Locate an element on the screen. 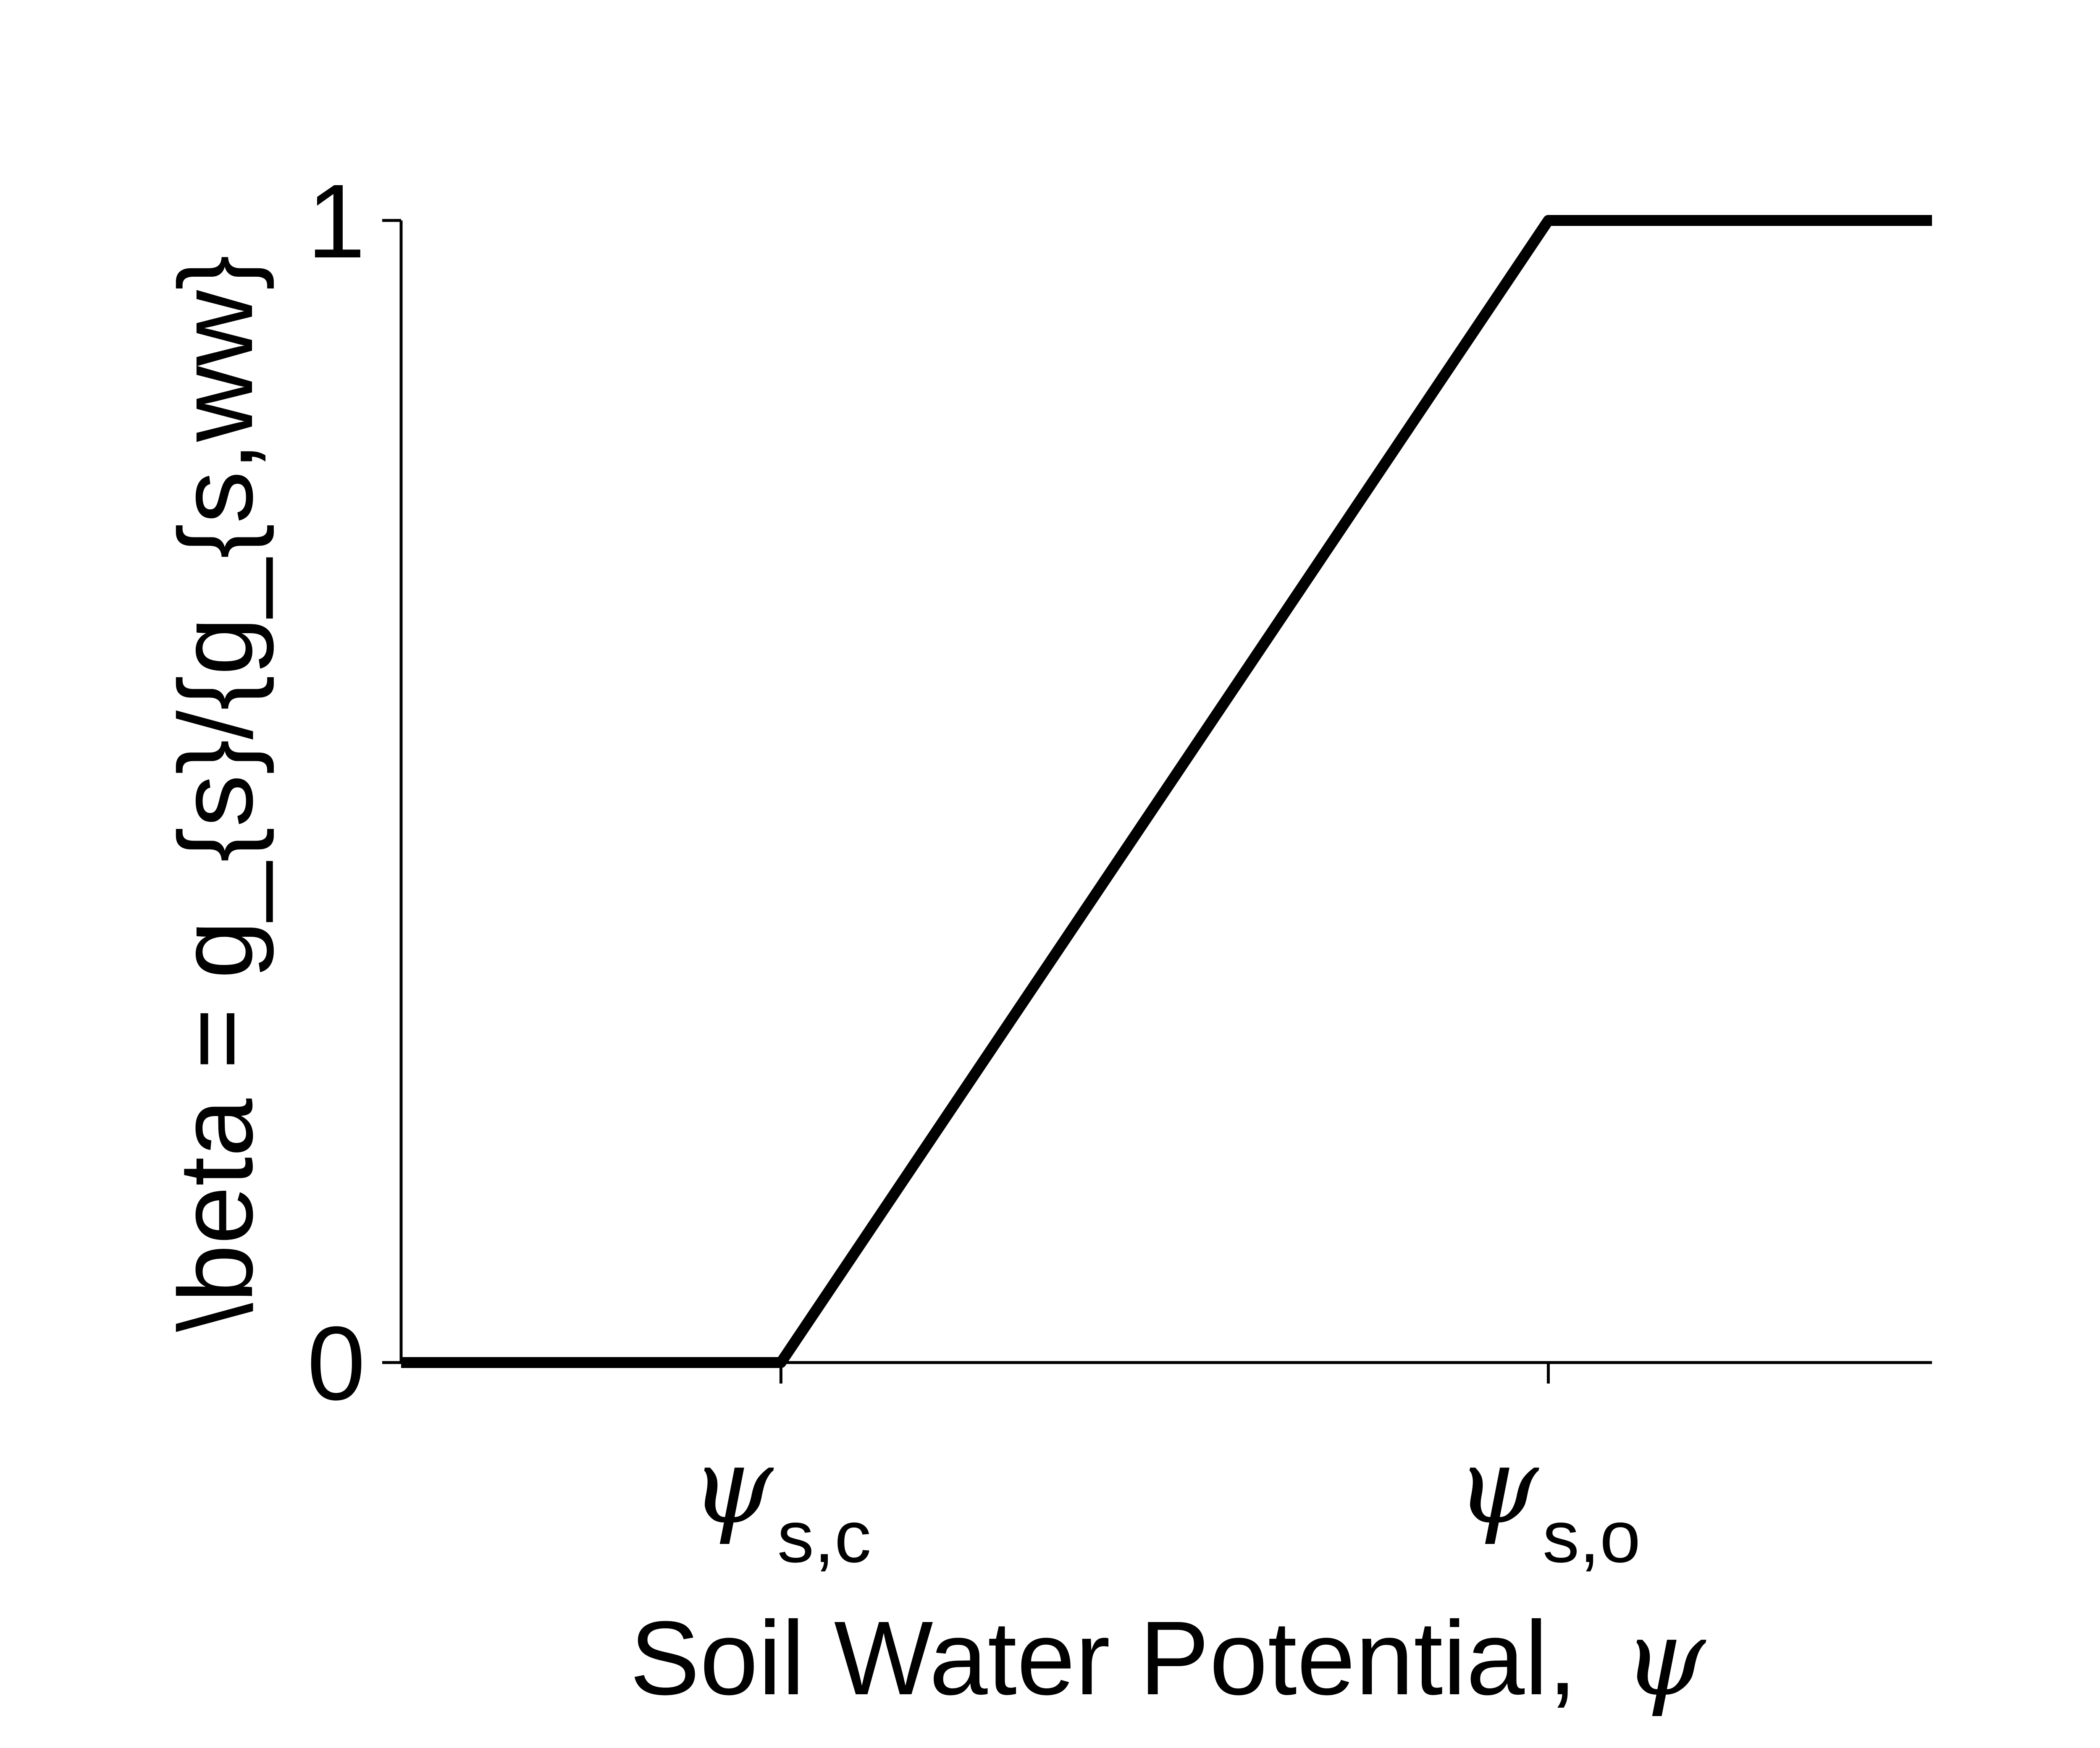 This screenshot has width=2100, height=1748. x-tick-label-1: ψs,o is located at coordinates (1548, 1501).